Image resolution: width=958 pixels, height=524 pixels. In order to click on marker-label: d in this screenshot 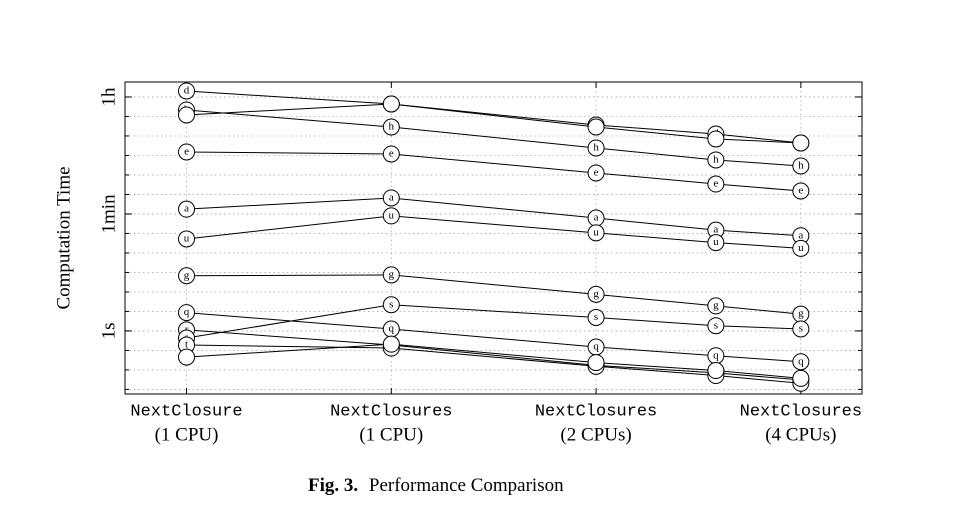, I will do `click(187, 91)`.